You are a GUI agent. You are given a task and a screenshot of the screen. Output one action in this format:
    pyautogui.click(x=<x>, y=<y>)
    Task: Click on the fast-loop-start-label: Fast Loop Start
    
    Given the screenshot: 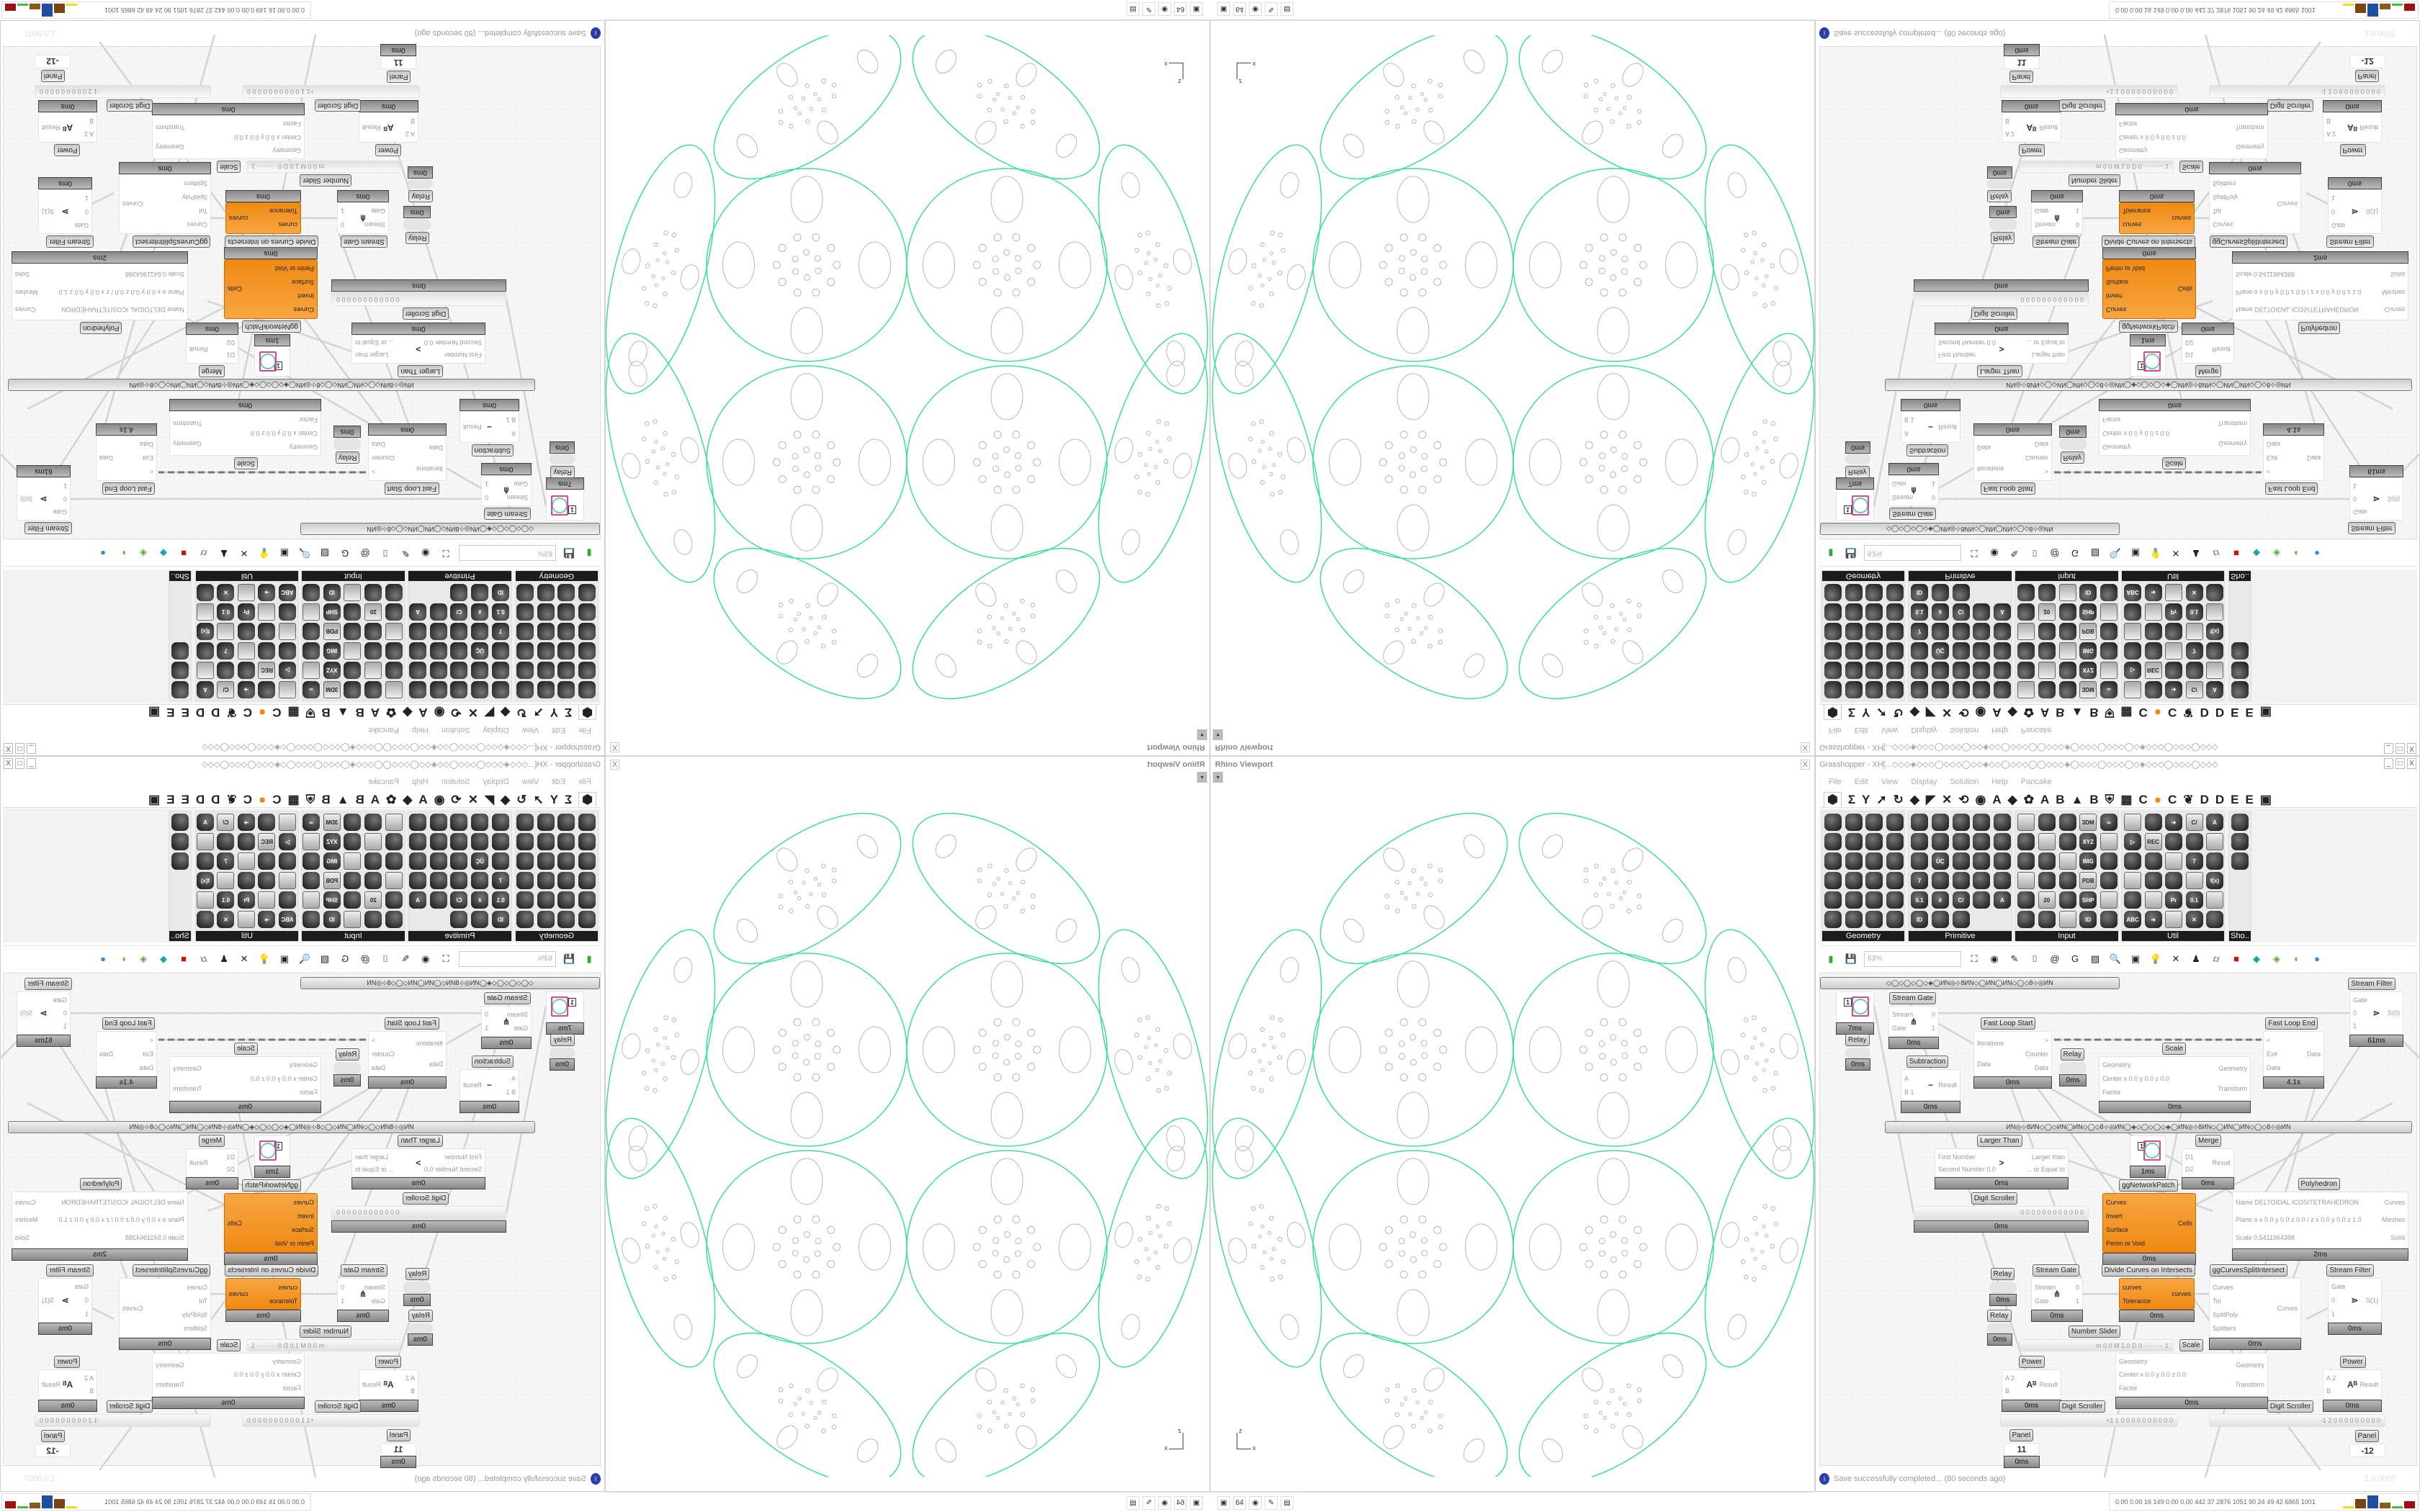 What is the action you would take?
    pyautogui.click(x=411, y=1023)
    